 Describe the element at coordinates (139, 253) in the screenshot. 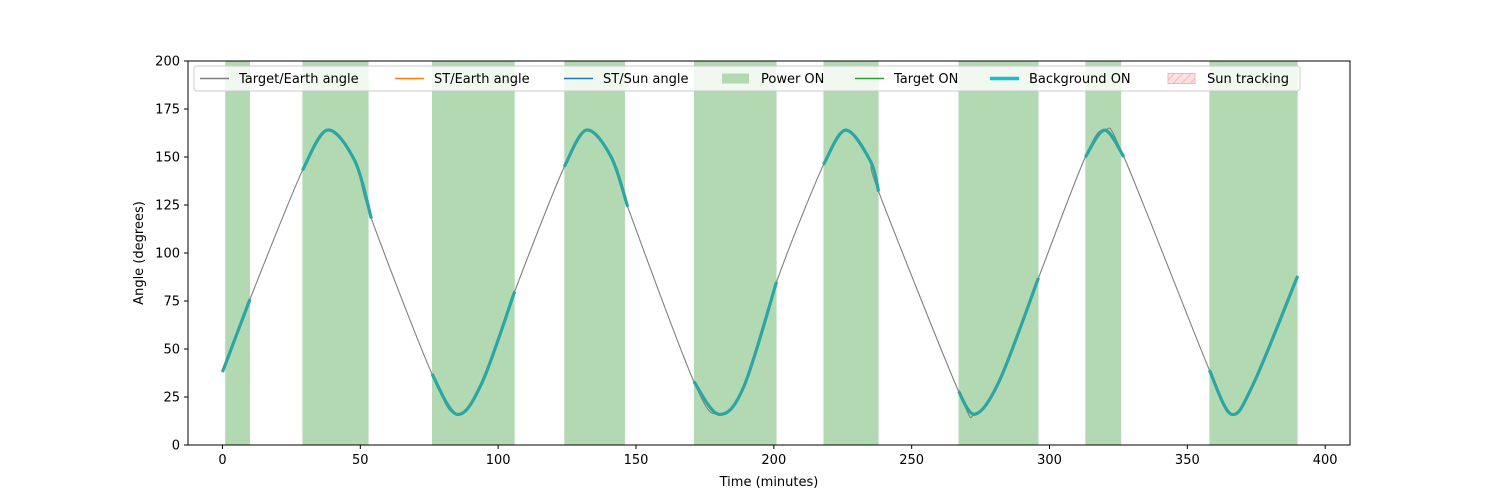

I see `y-axis-label: Angle (degrees)` at that location.